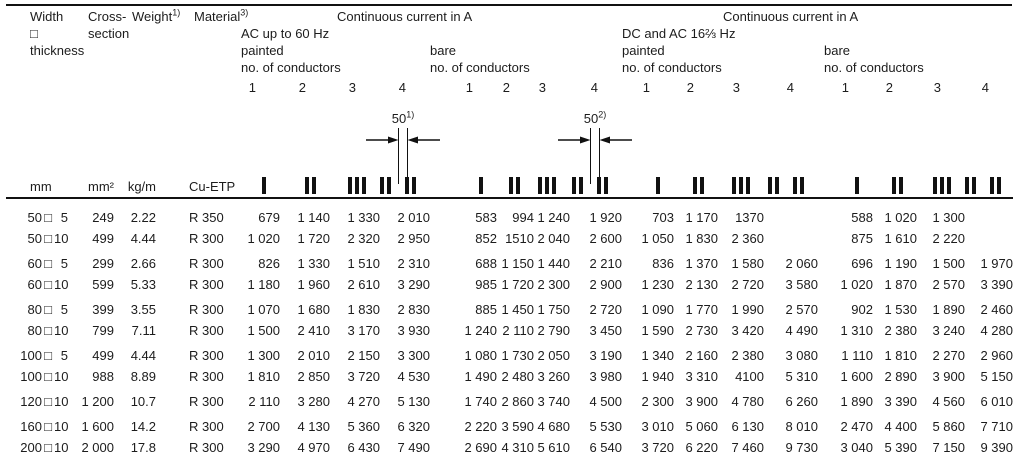  Describe the element at coordinates (363, 263) in the screenshot. I see `current-cell-ac-painted-3: 1 510` at that location.